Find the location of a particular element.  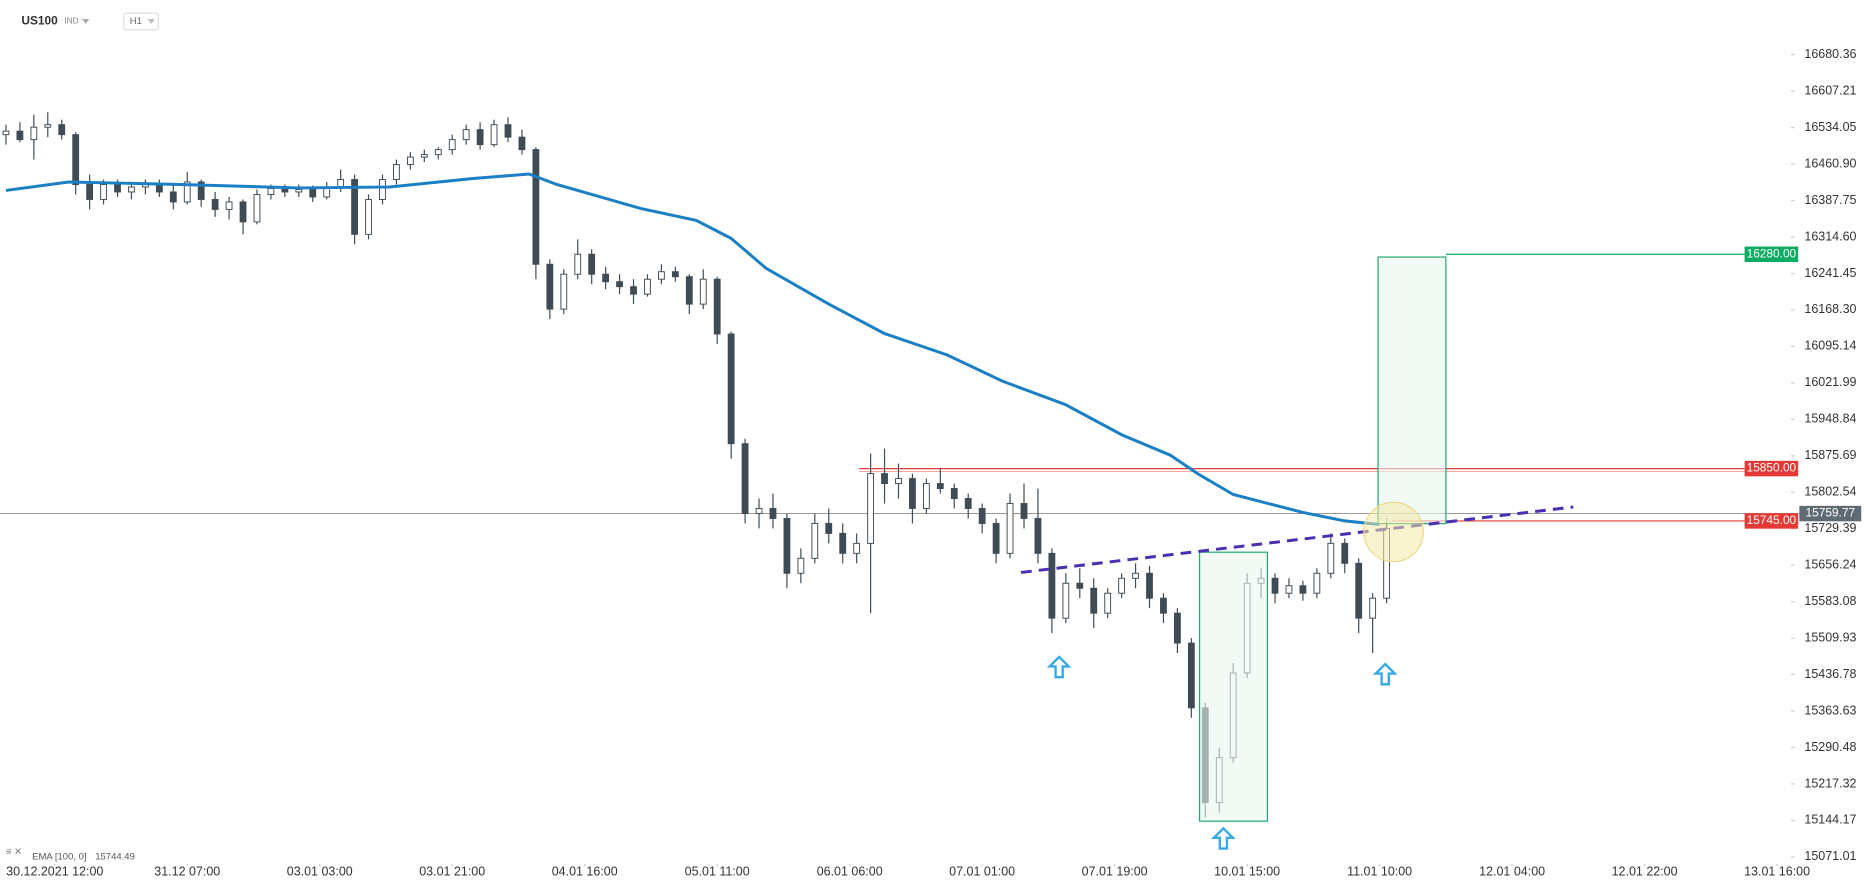

y-tick-label: 15071.01 is located at coordinates (1830, 856).